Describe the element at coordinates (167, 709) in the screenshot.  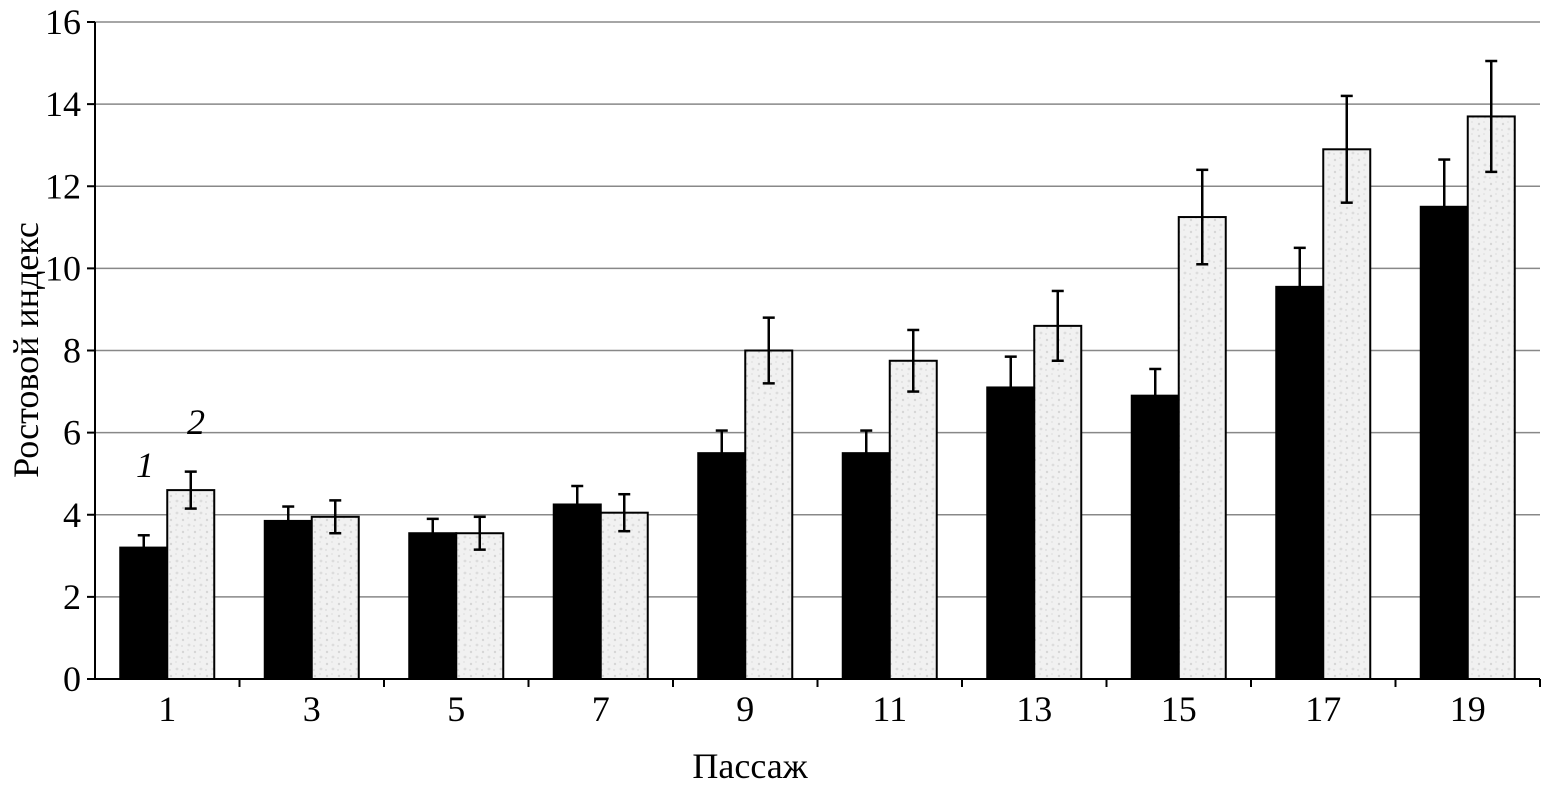
I see `x-tick-label: 1` at that location.